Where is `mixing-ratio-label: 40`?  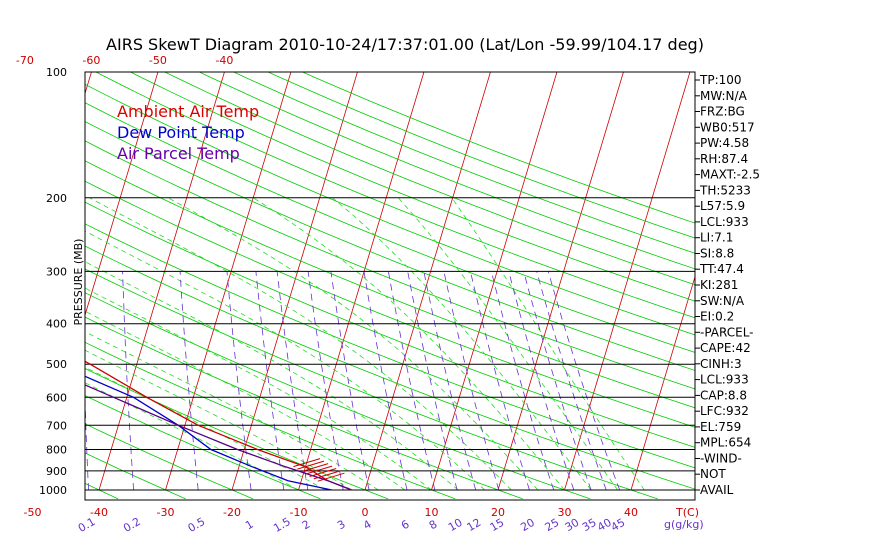 mixing-ratio-label: 40 is located at coordinates (604, 525).